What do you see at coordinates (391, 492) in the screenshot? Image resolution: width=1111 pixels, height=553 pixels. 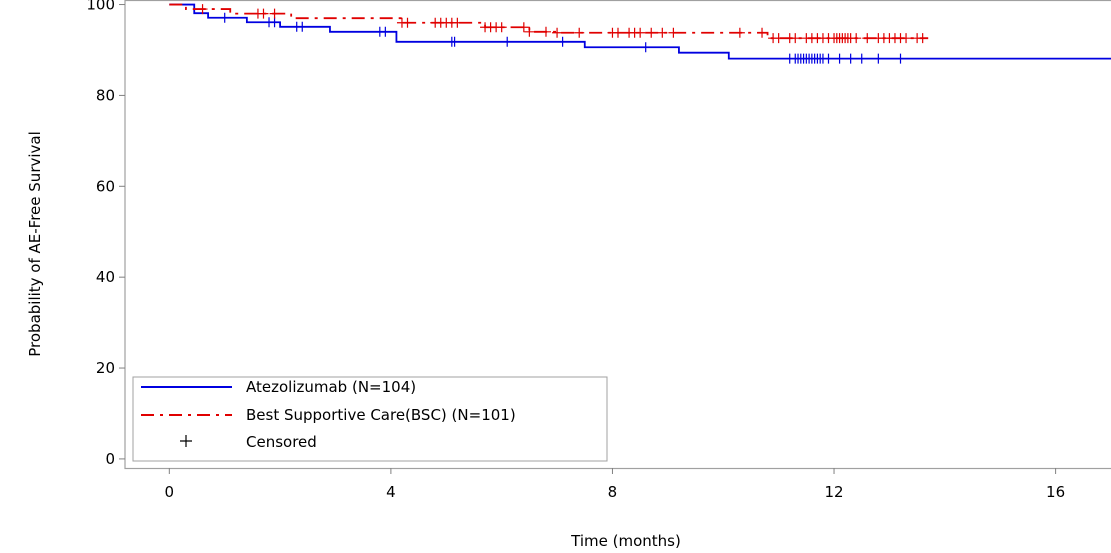 I see `x-tick-label: 4` at bounding box center [391, 492].